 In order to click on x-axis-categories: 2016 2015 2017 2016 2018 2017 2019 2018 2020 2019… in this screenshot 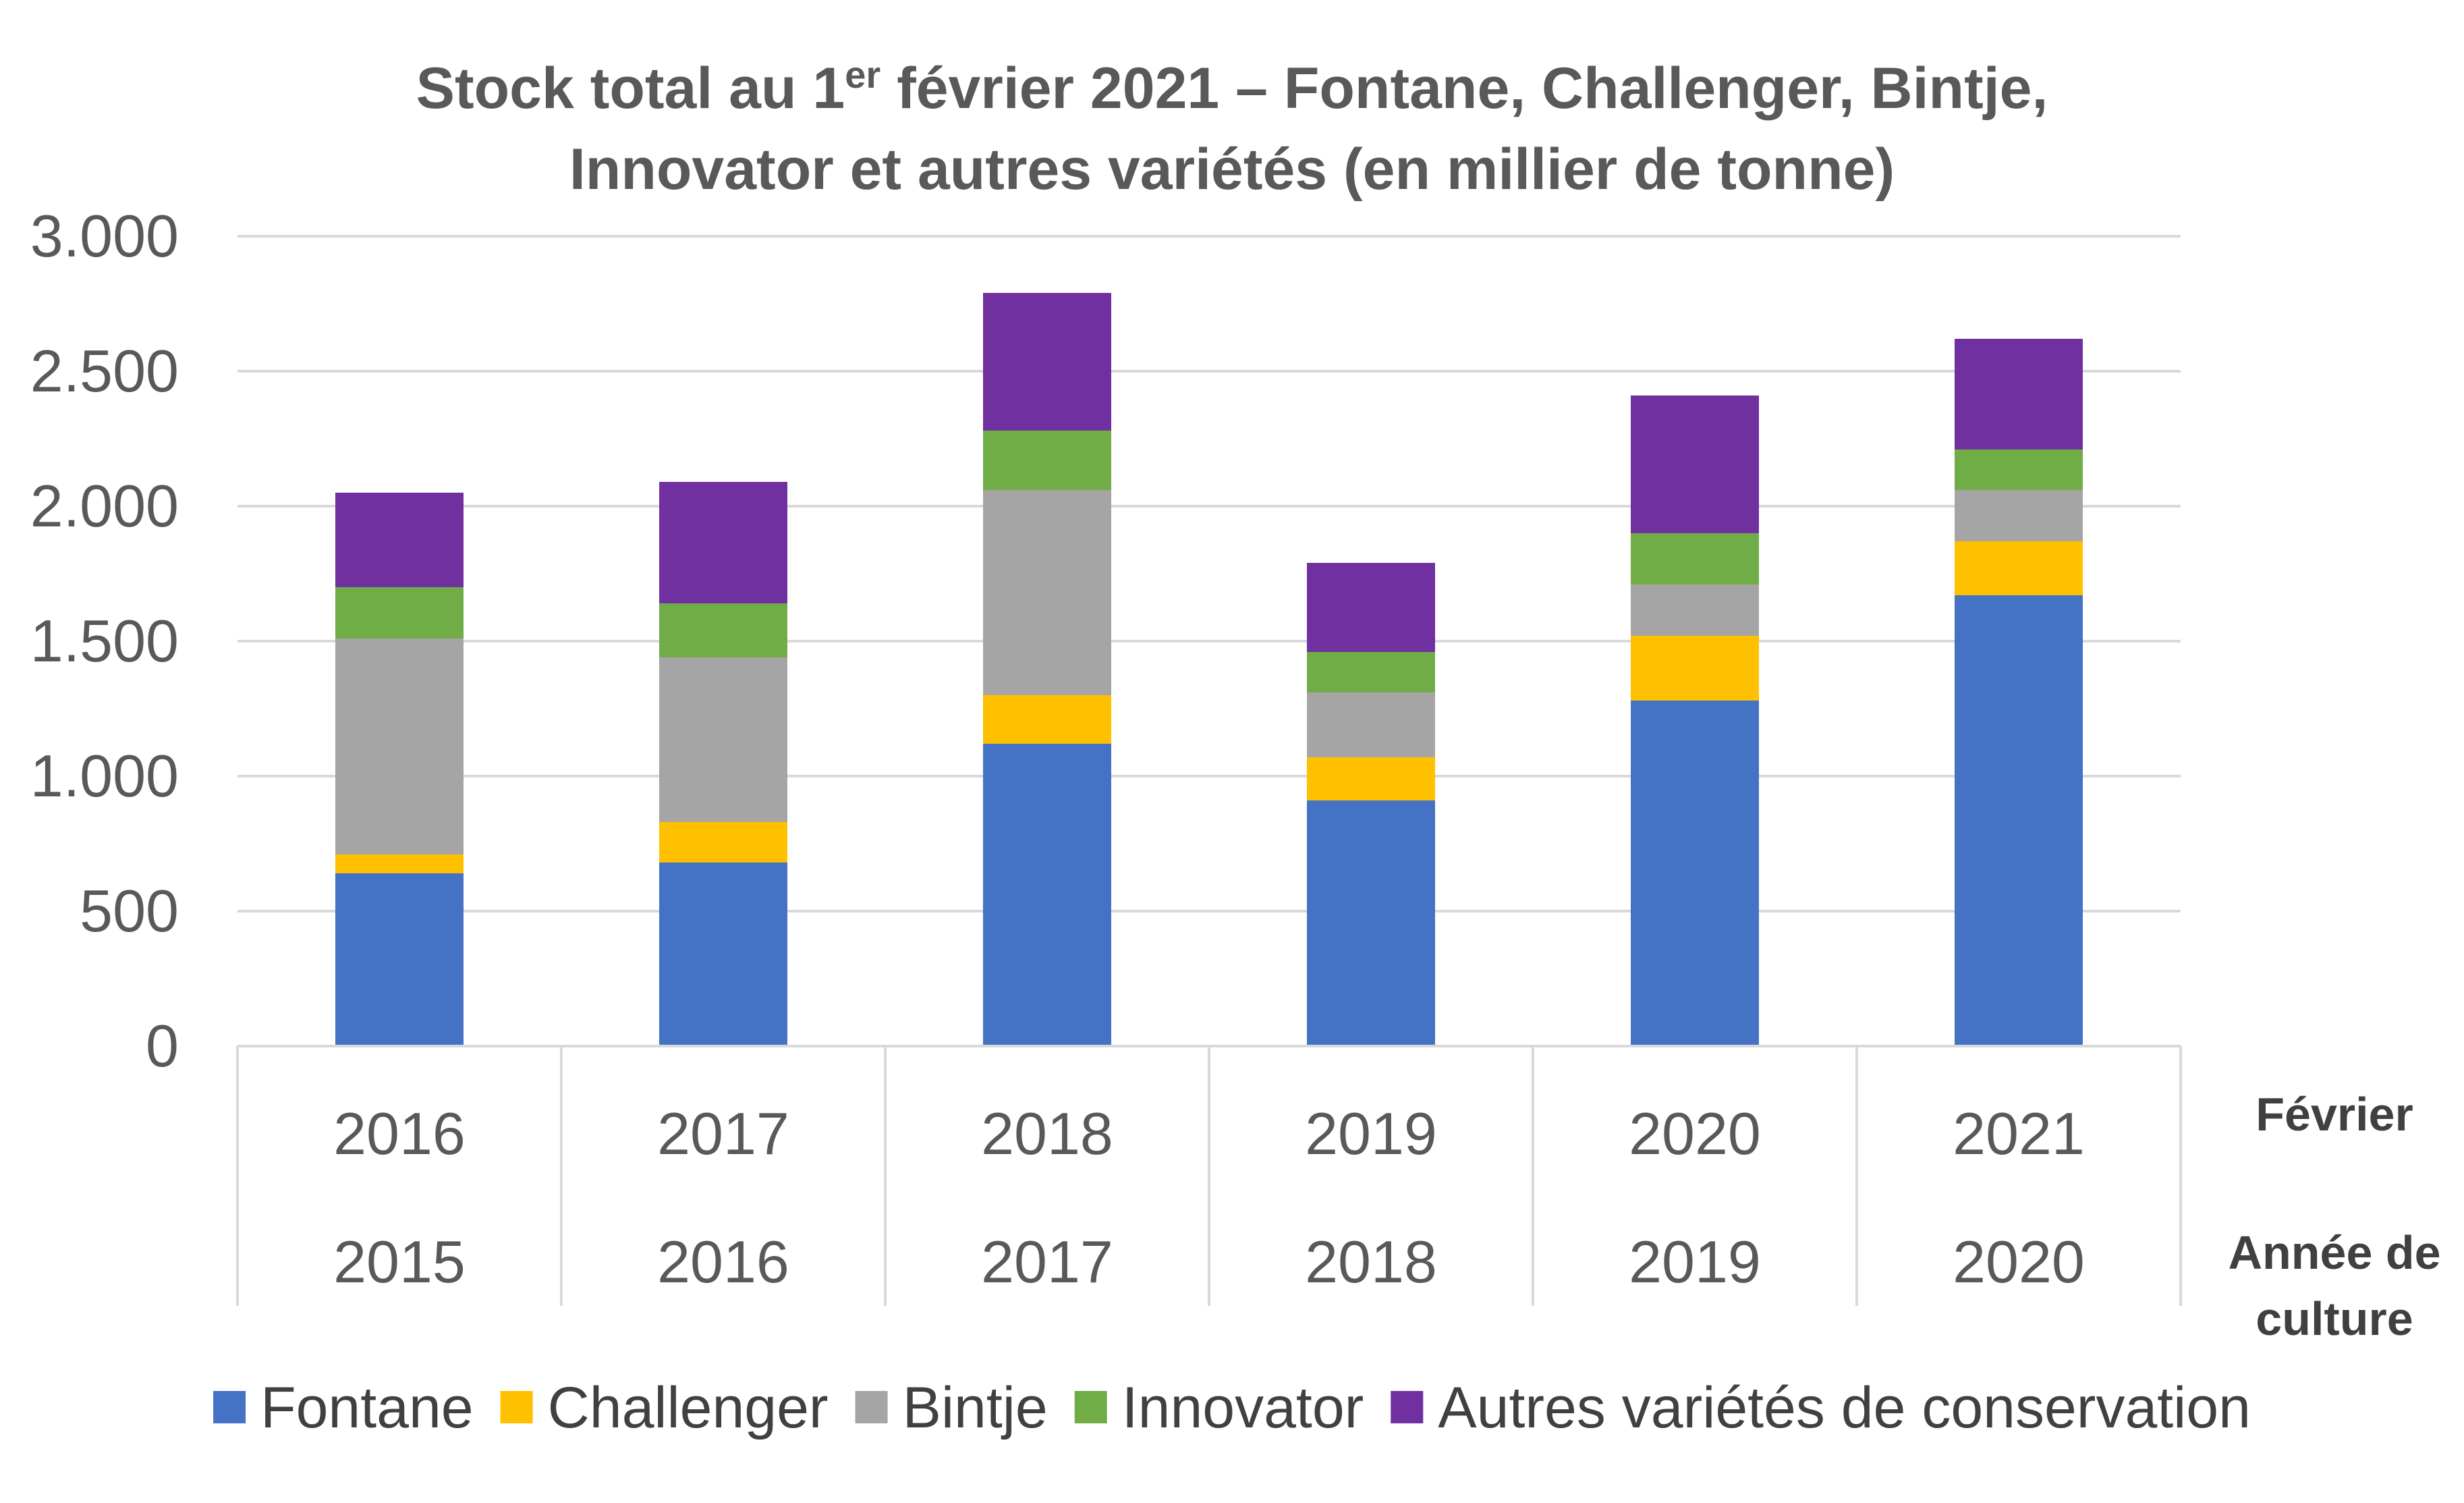, I will do `click(1209, 1197)`.